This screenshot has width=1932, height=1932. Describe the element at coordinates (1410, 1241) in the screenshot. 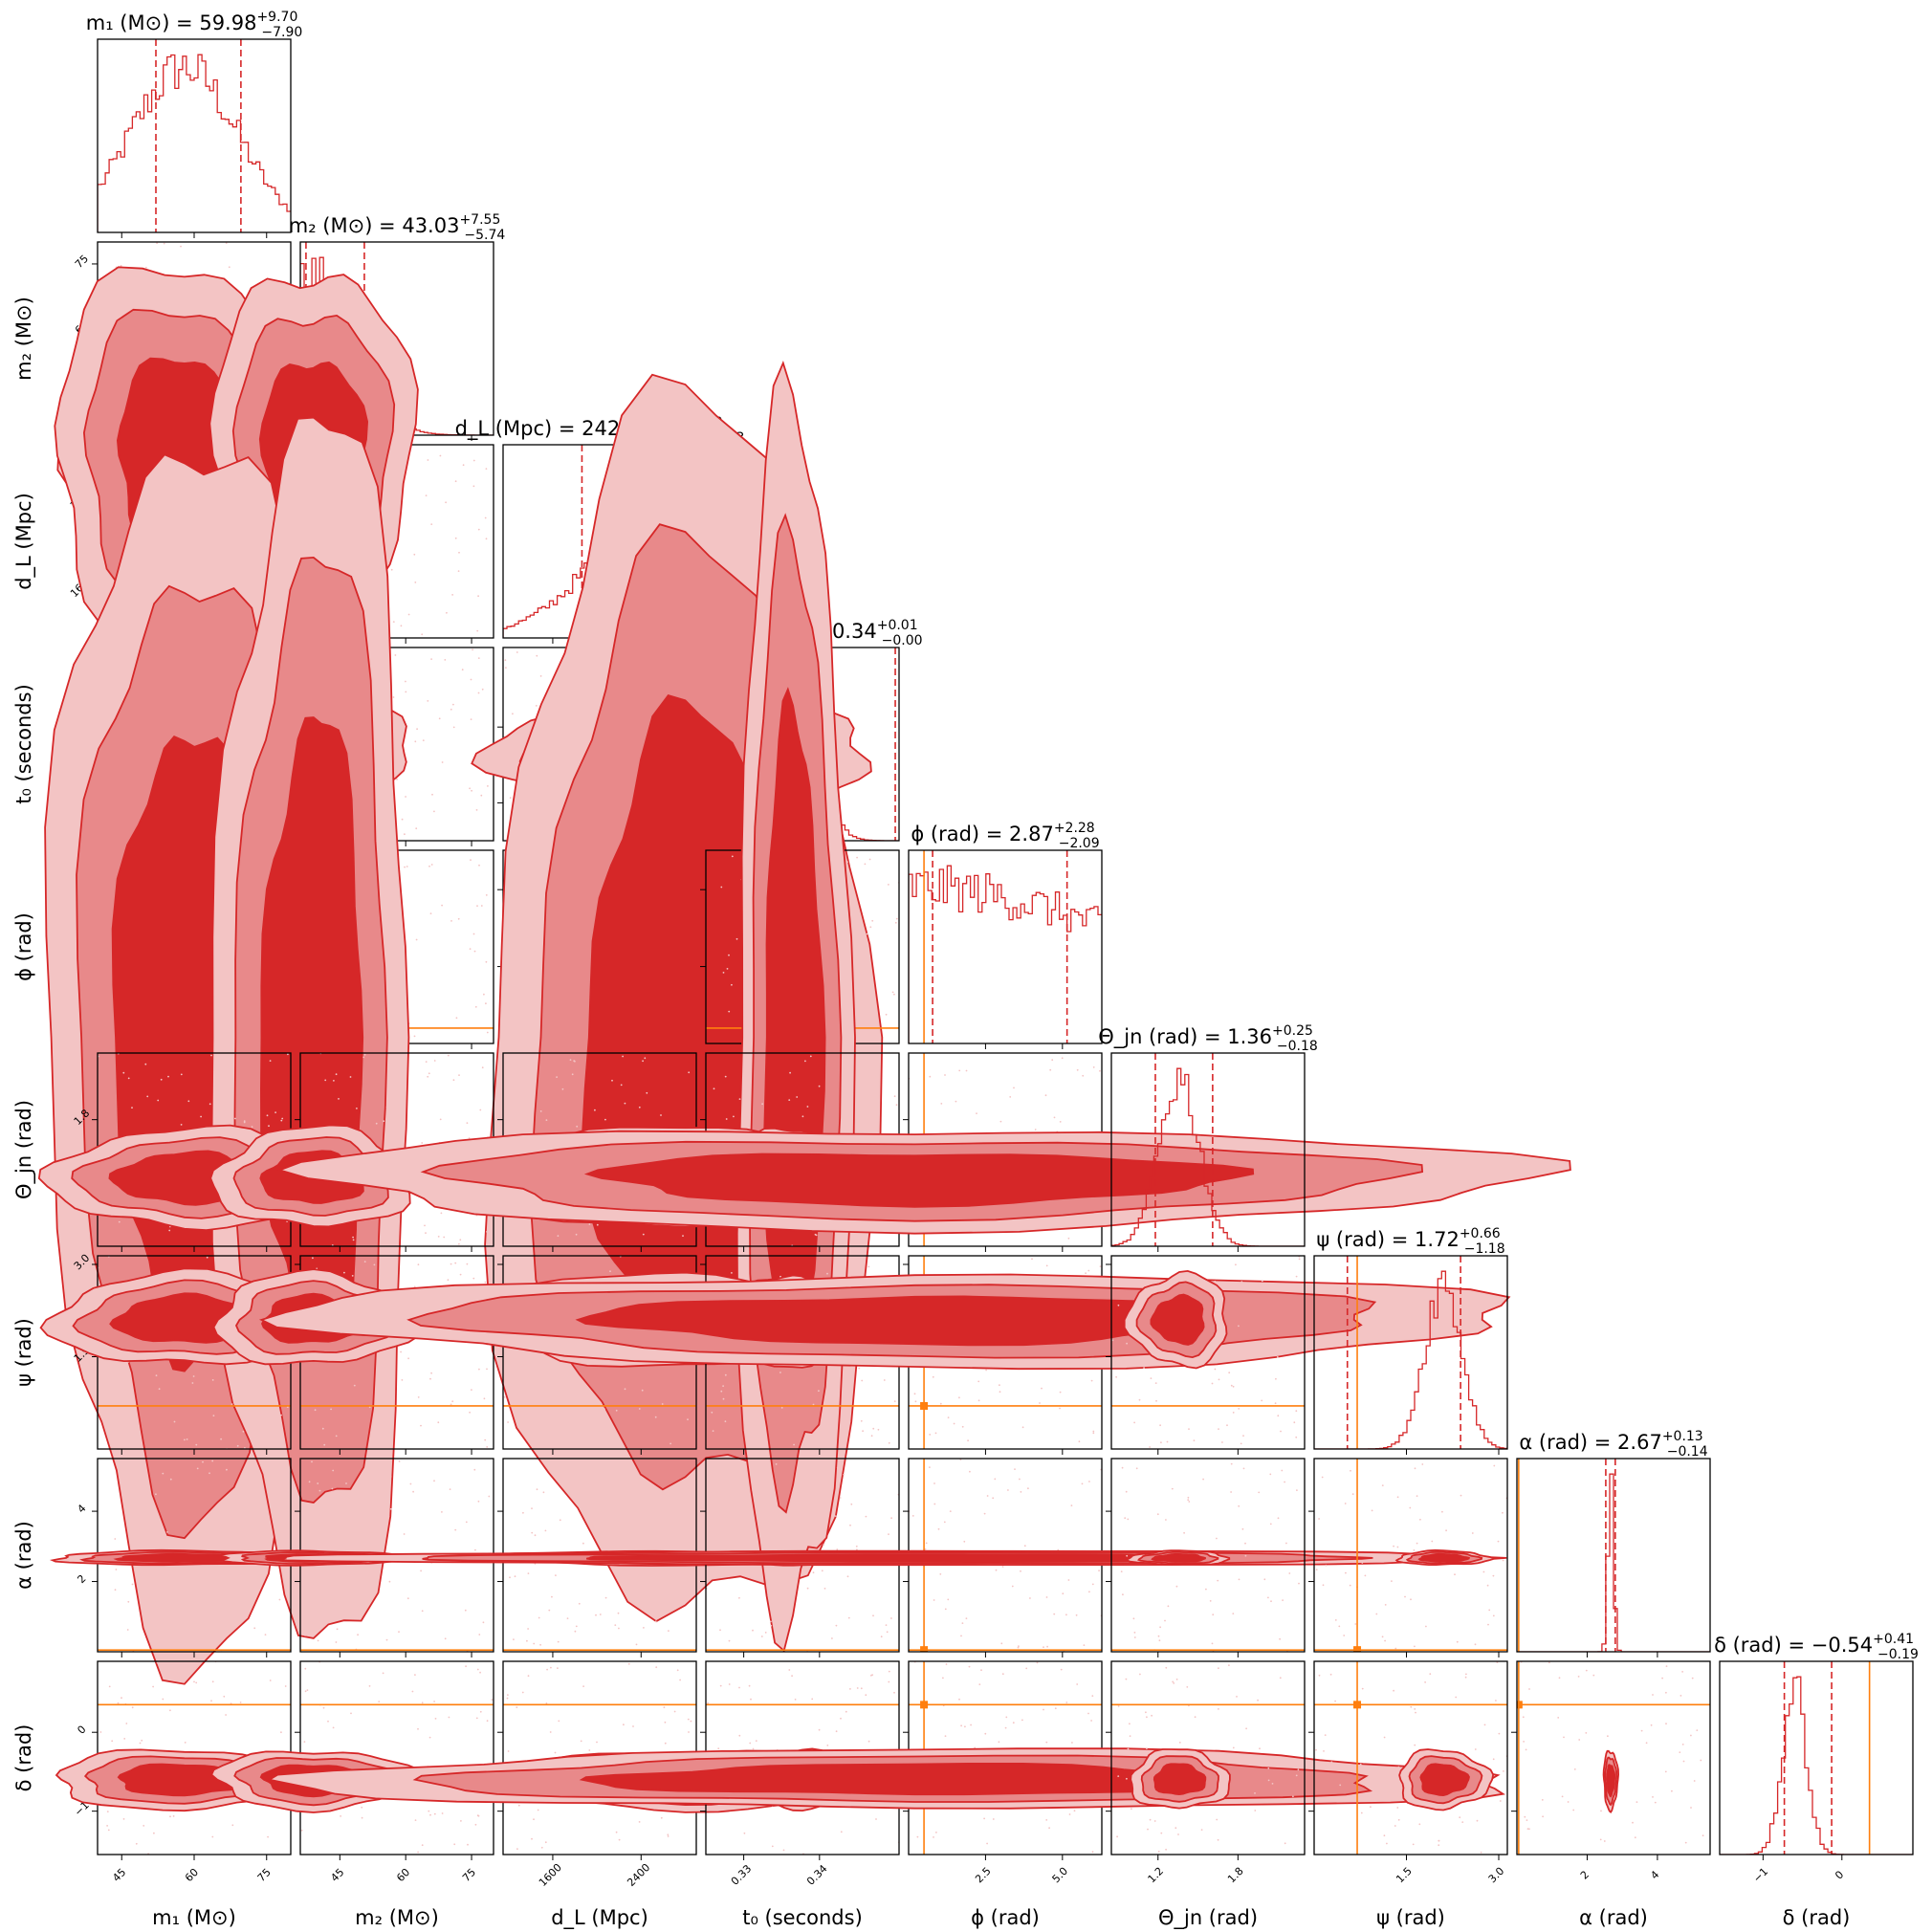

I see `param-title-psi: ψ (rad) = 1.72+0.66 −1.18` at that location.